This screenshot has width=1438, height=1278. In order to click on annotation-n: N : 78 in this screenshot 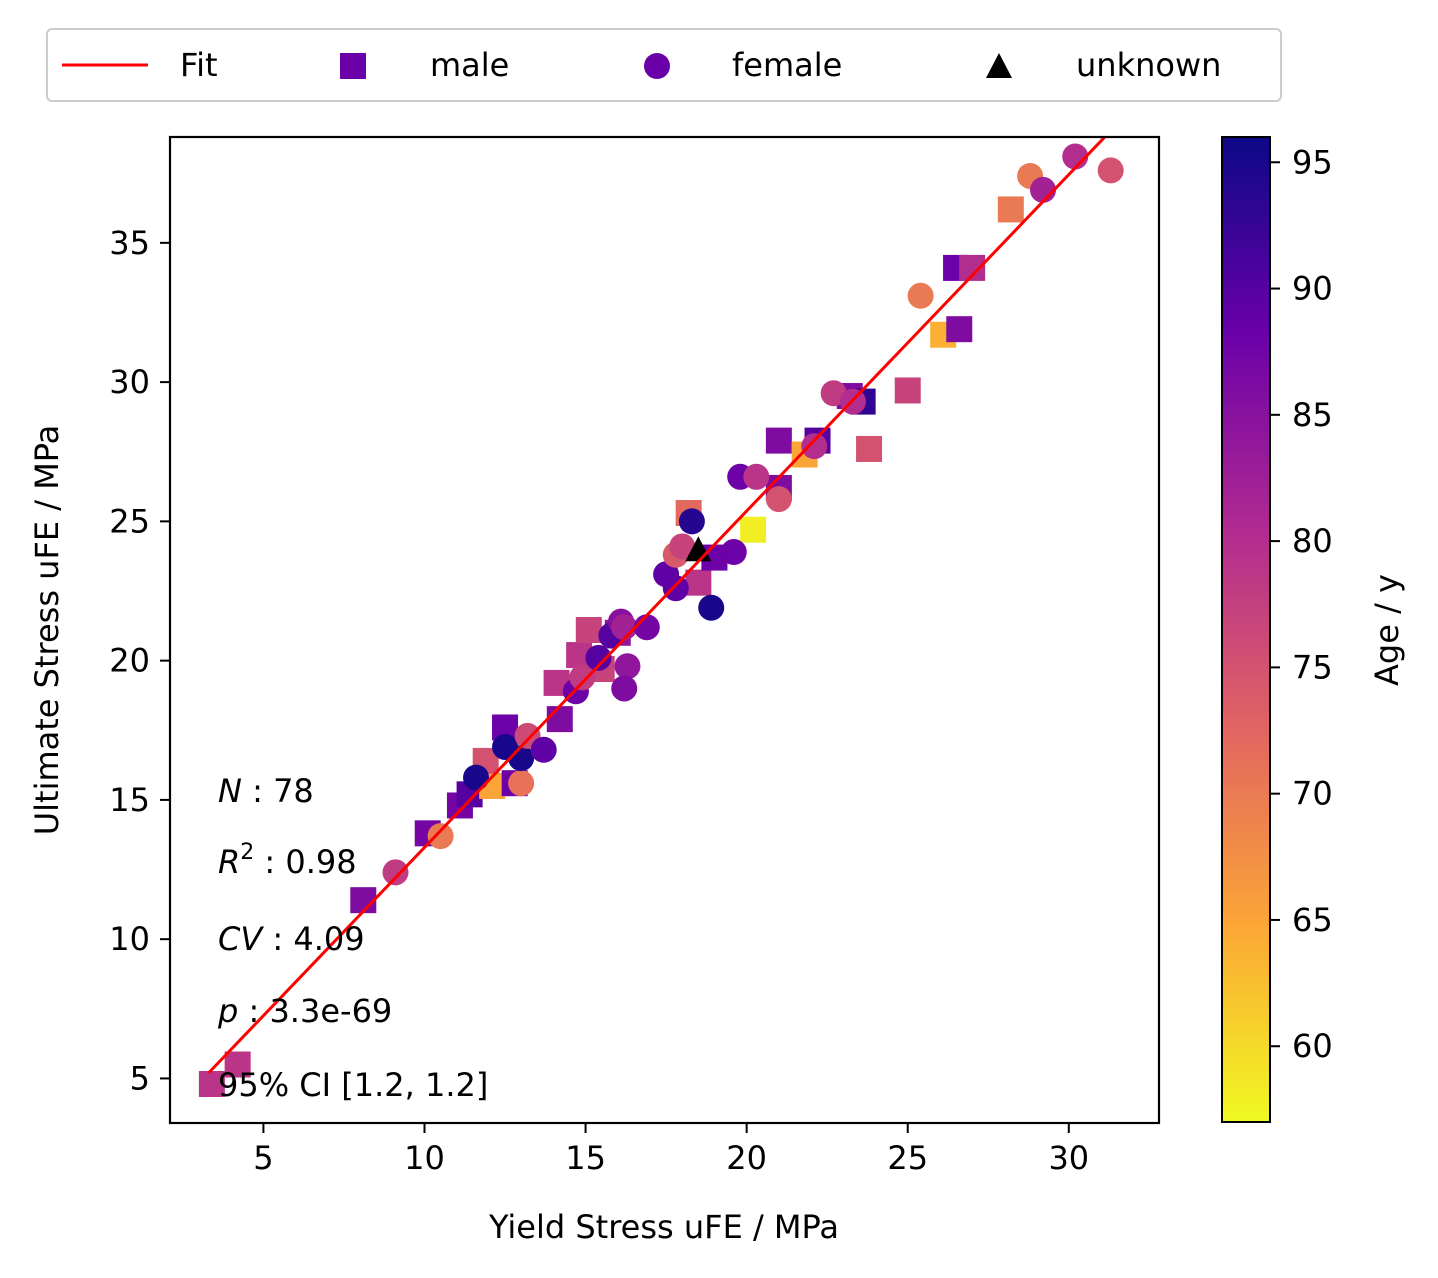, I will do `click(266, 791)`.